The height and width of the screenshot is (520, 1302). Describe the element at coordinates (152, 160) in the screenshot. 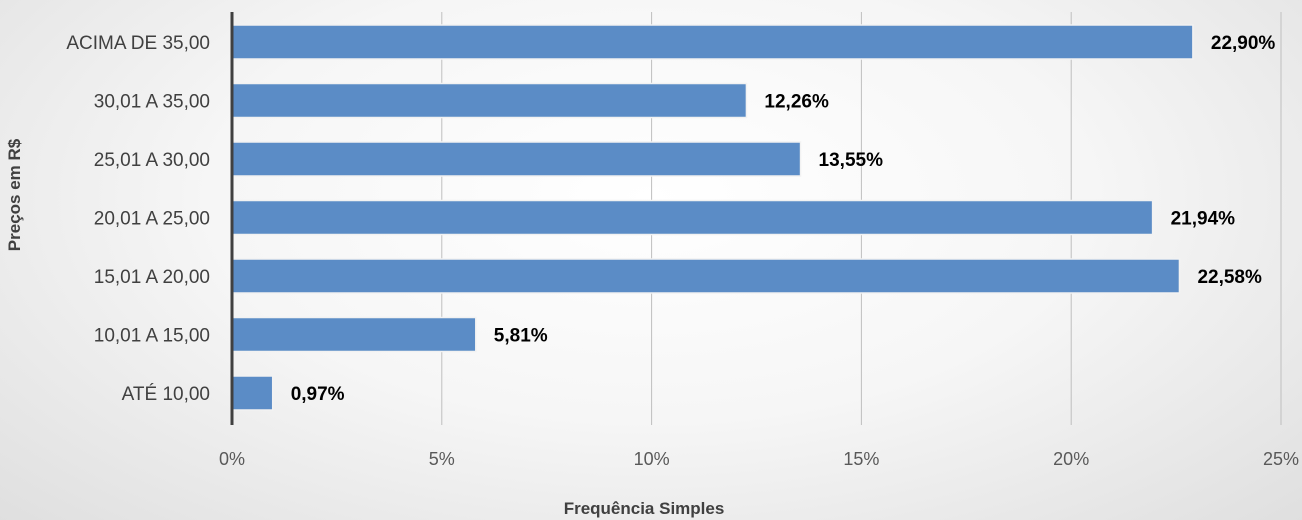

I see `category-label: 25,01 A 30,00` at that location.